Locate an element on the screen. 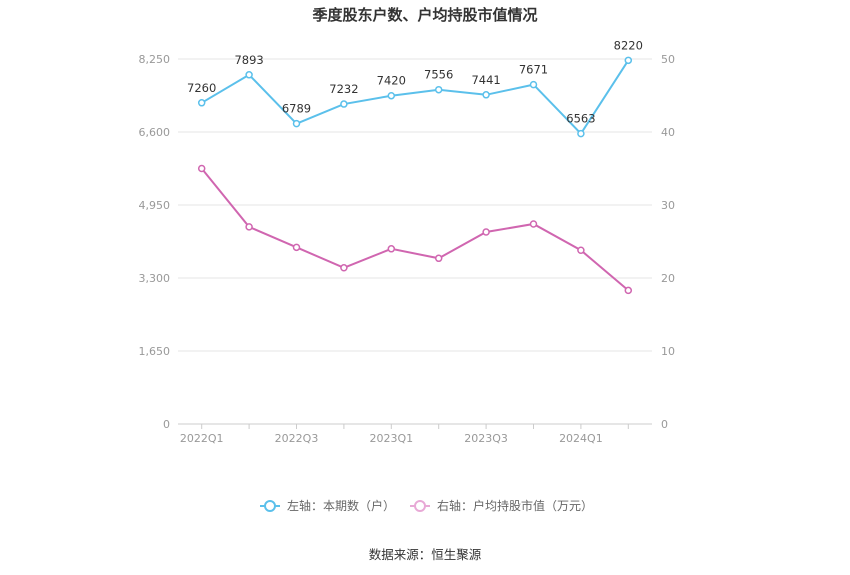 This screenshot has width=850, height=575. data-label: 7232 is located at coordinates (343, 89).